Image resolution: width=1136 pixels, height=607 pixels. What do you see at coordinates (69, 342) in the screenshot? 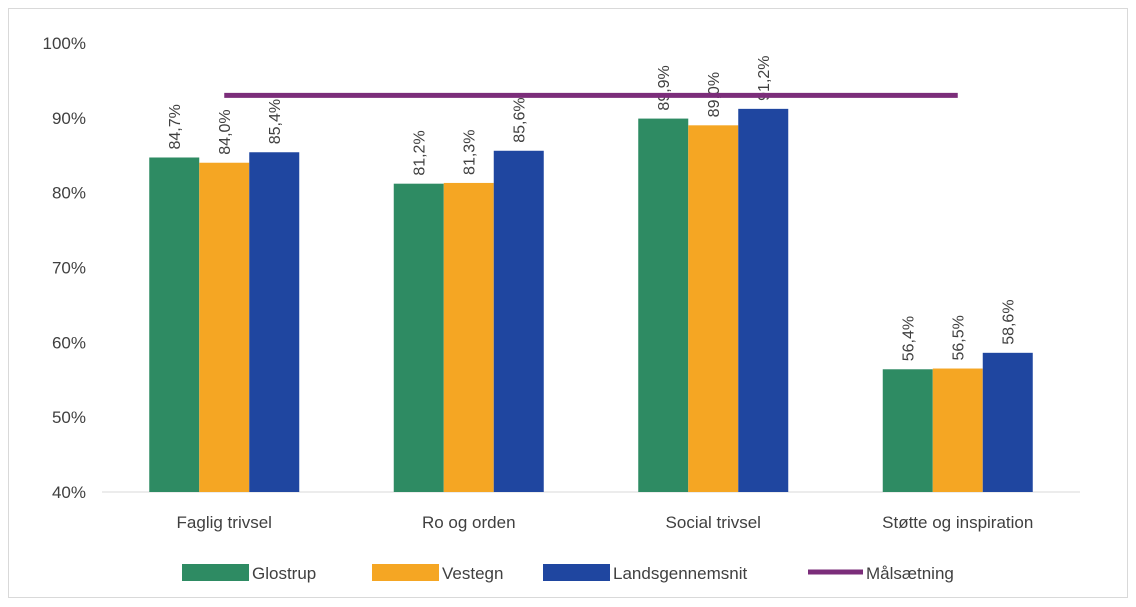
I see `y-tick-label: 60%` at bounding box center [69, 342].